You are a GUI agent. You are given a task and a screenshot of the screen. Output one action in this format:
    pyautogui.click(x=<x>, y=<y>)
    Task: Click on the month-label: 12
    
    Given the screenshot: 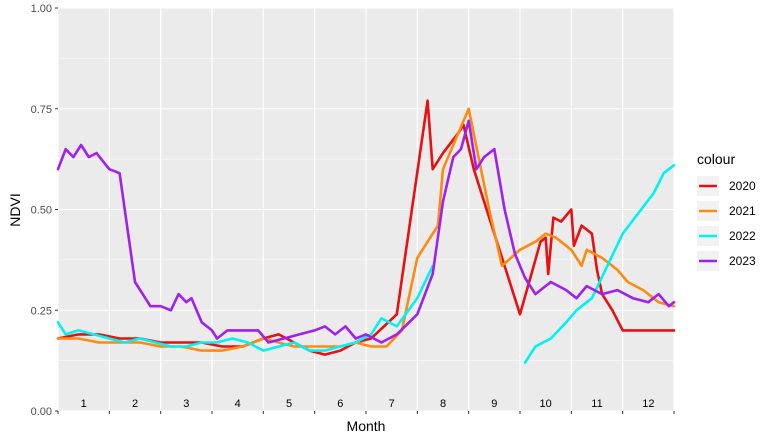 What is the action you would take?
    pyautogui.click(x=648, y=404)
    